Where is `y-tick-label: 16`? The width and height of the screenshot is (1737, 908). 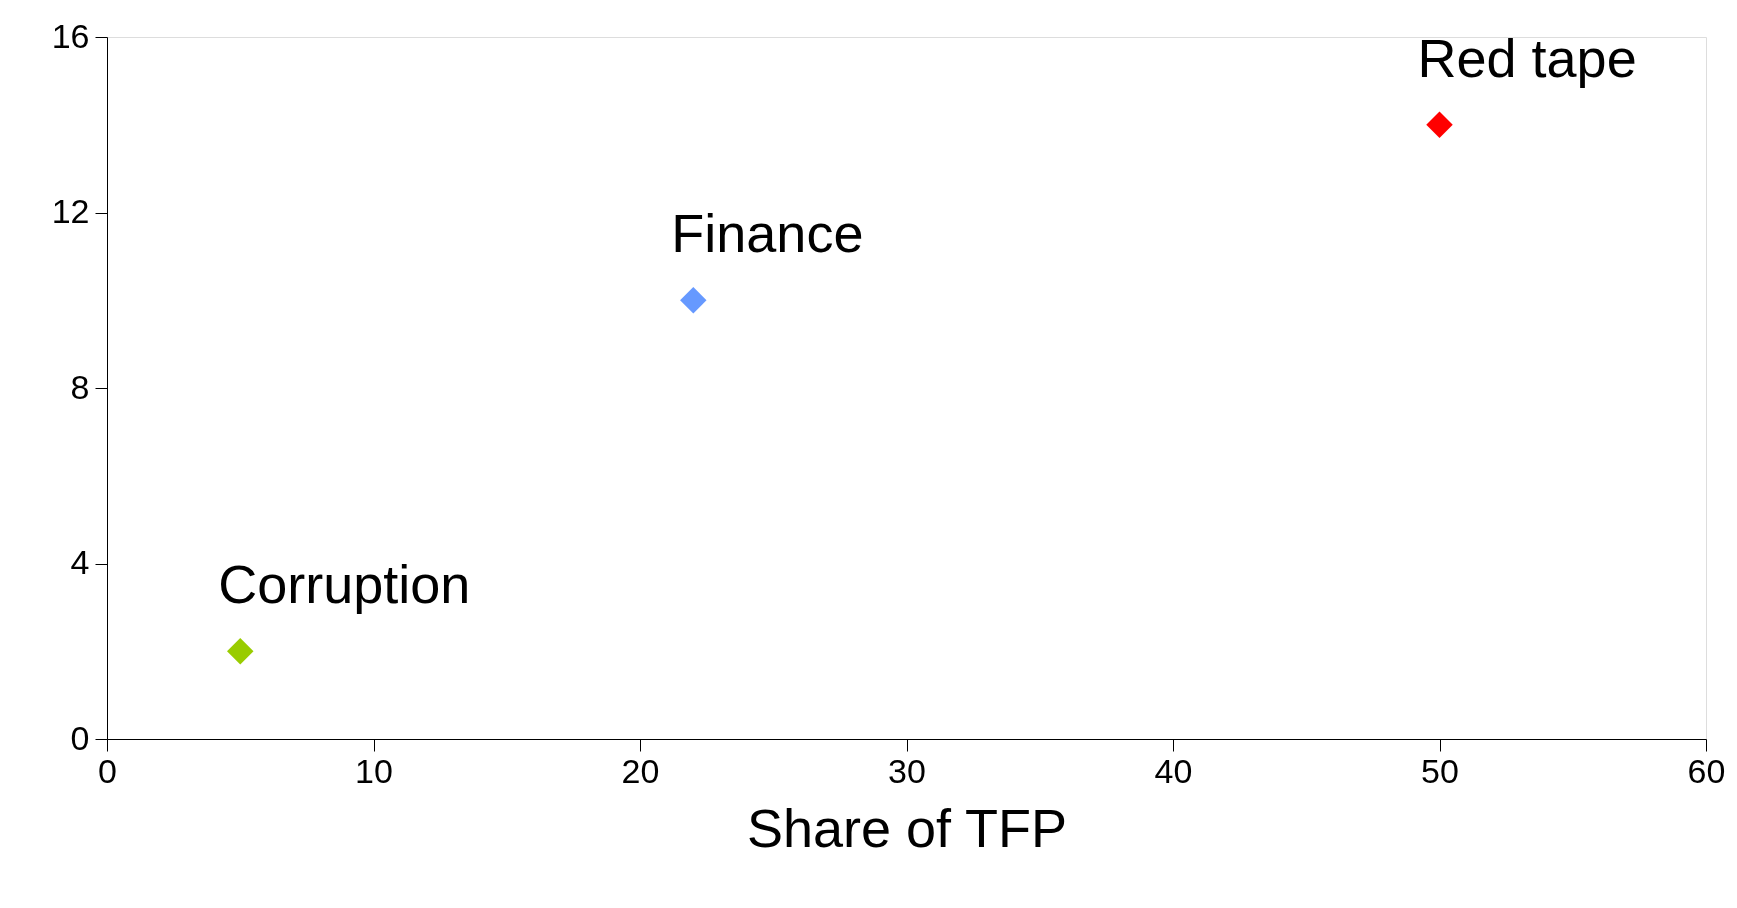
y-tick-label: 16 is located at coordinates (70, 35).